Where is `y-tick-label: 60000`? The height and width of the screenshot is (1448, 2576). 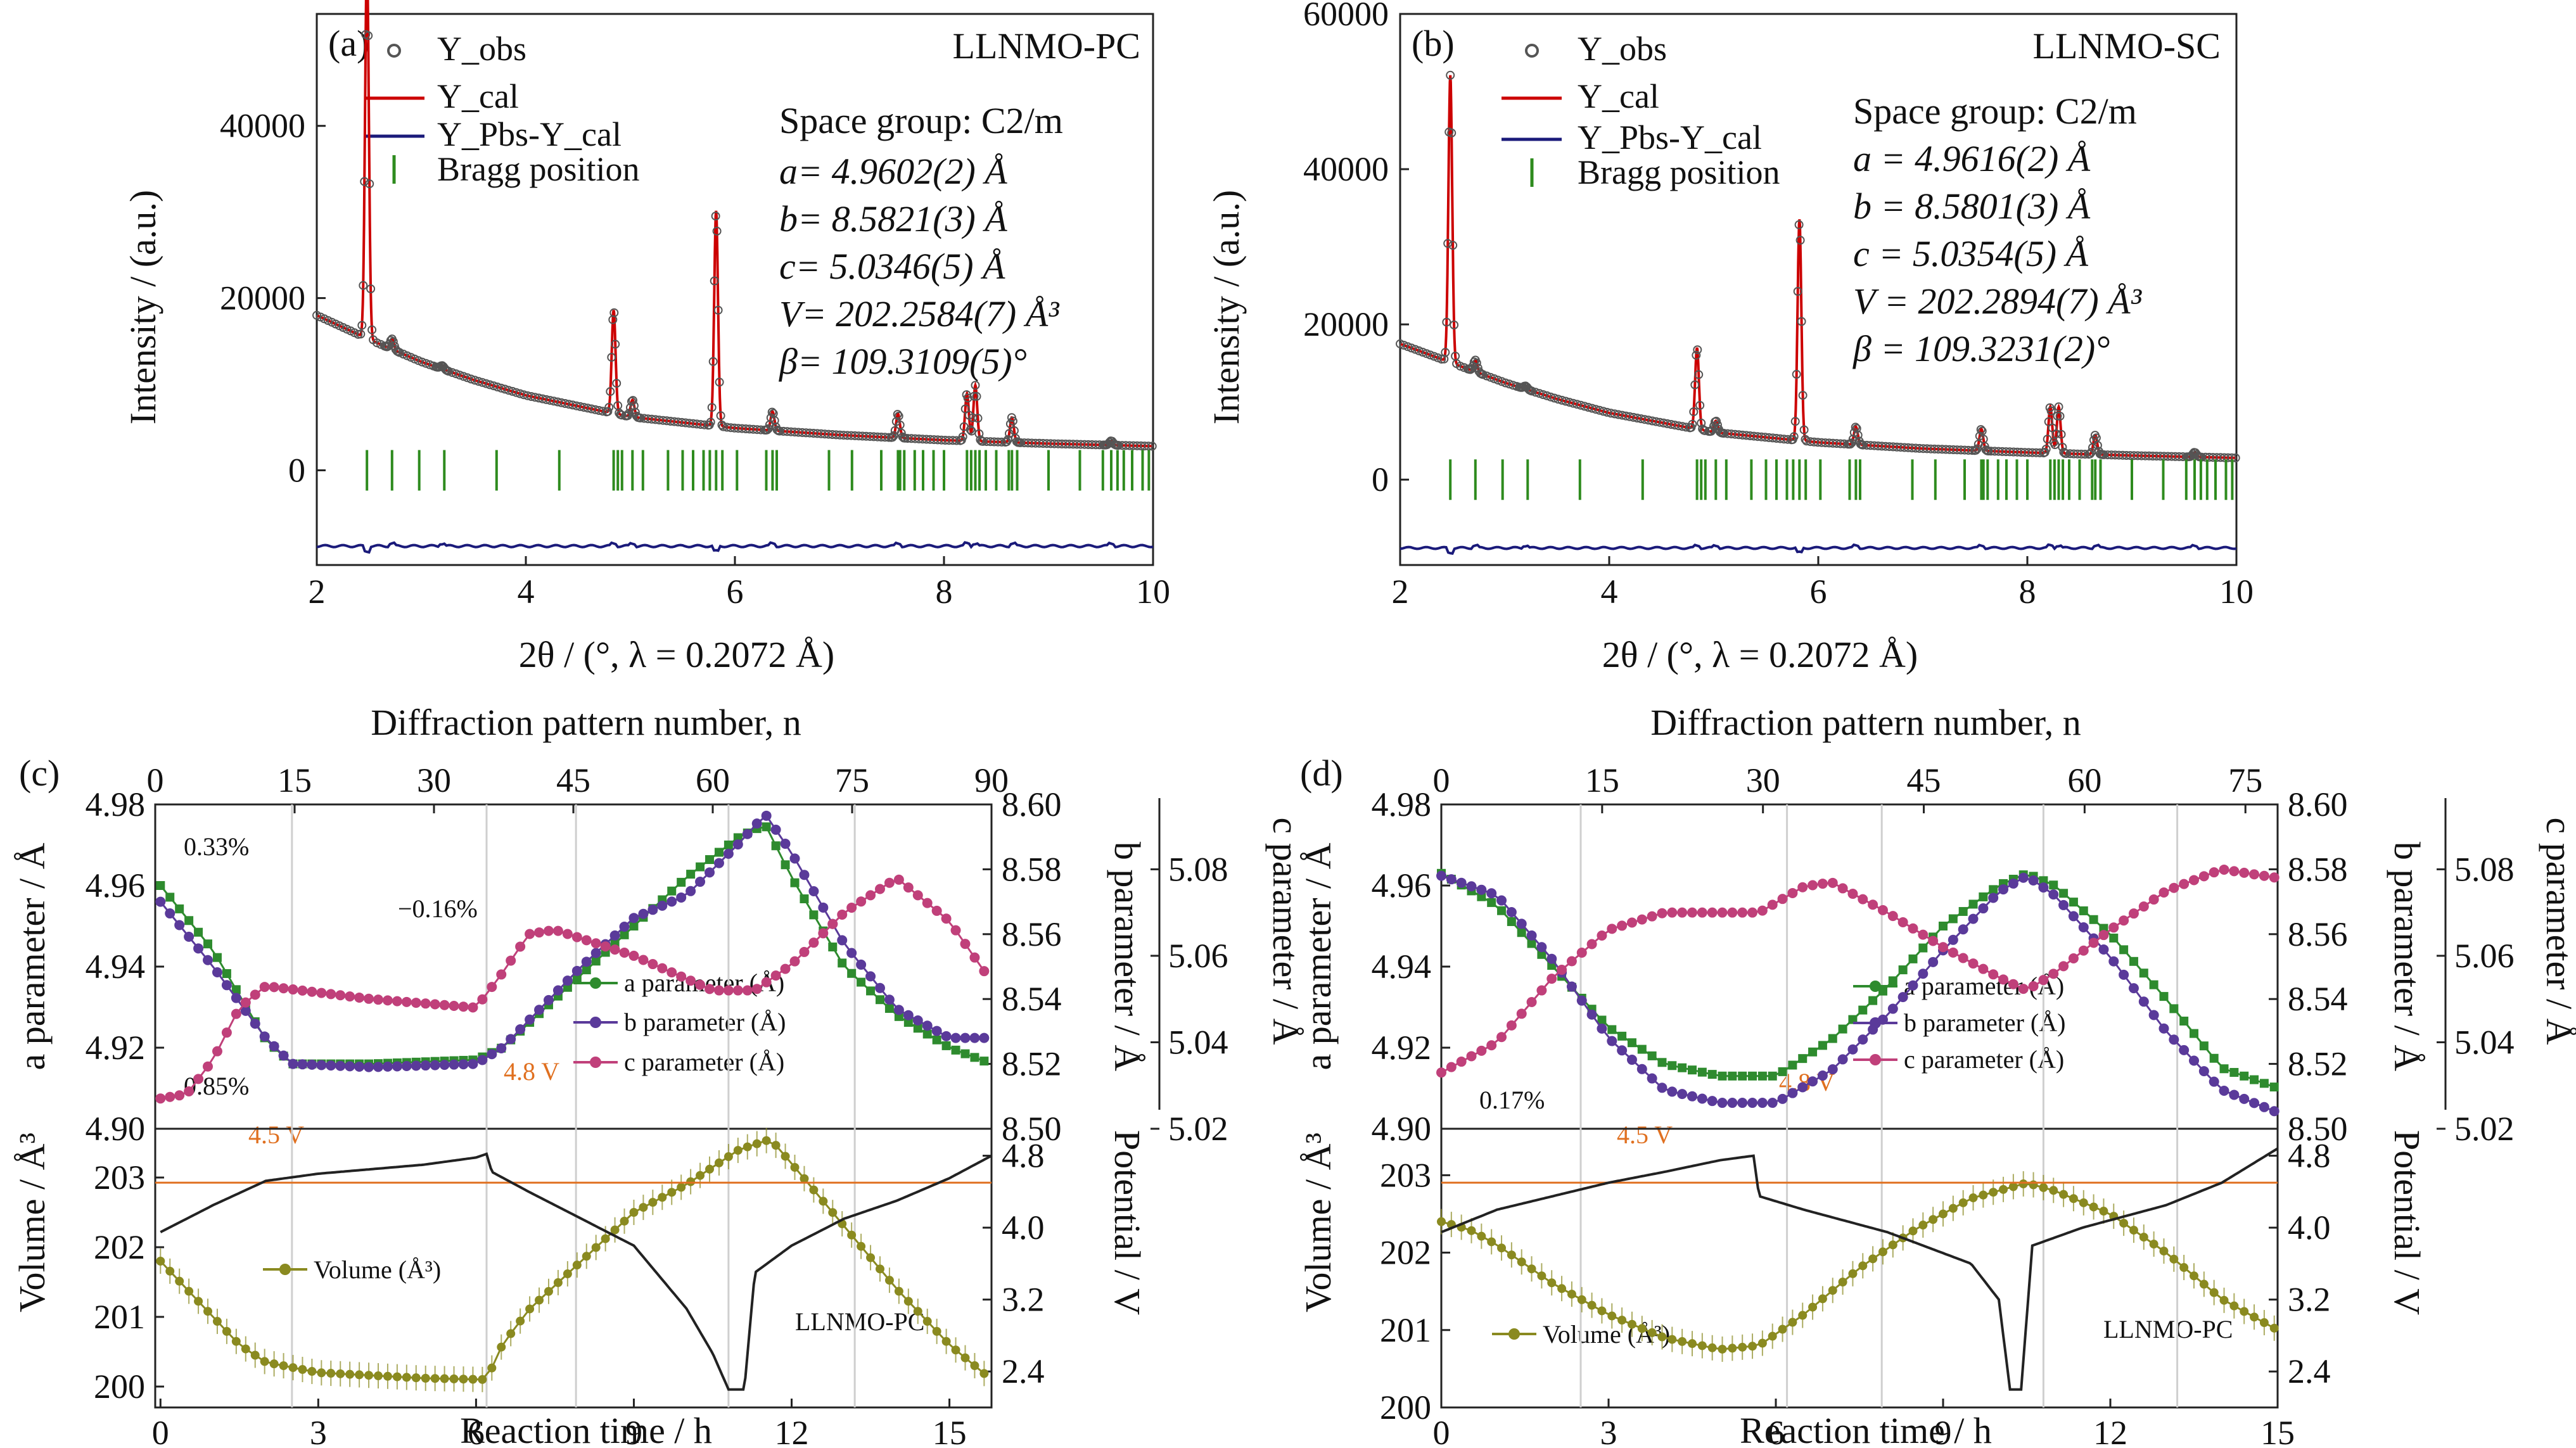 y-tick-label: 60000 is located at coordinates (1346, 16).